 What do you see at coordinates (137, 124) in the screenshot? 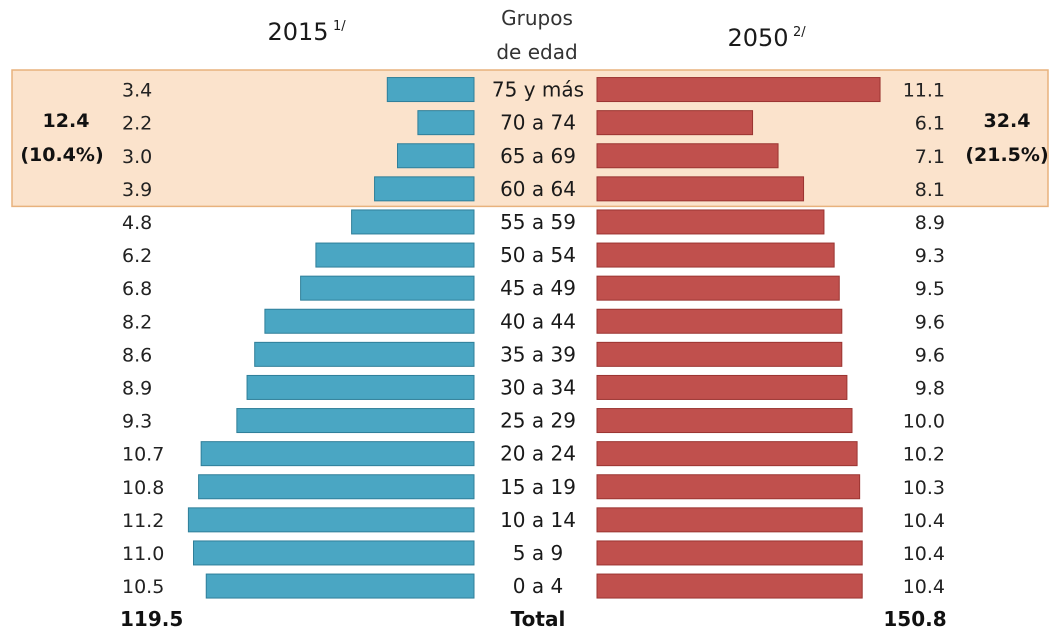
I see `value-label-2015-1: 2.2` at bounding box center [137, 124].